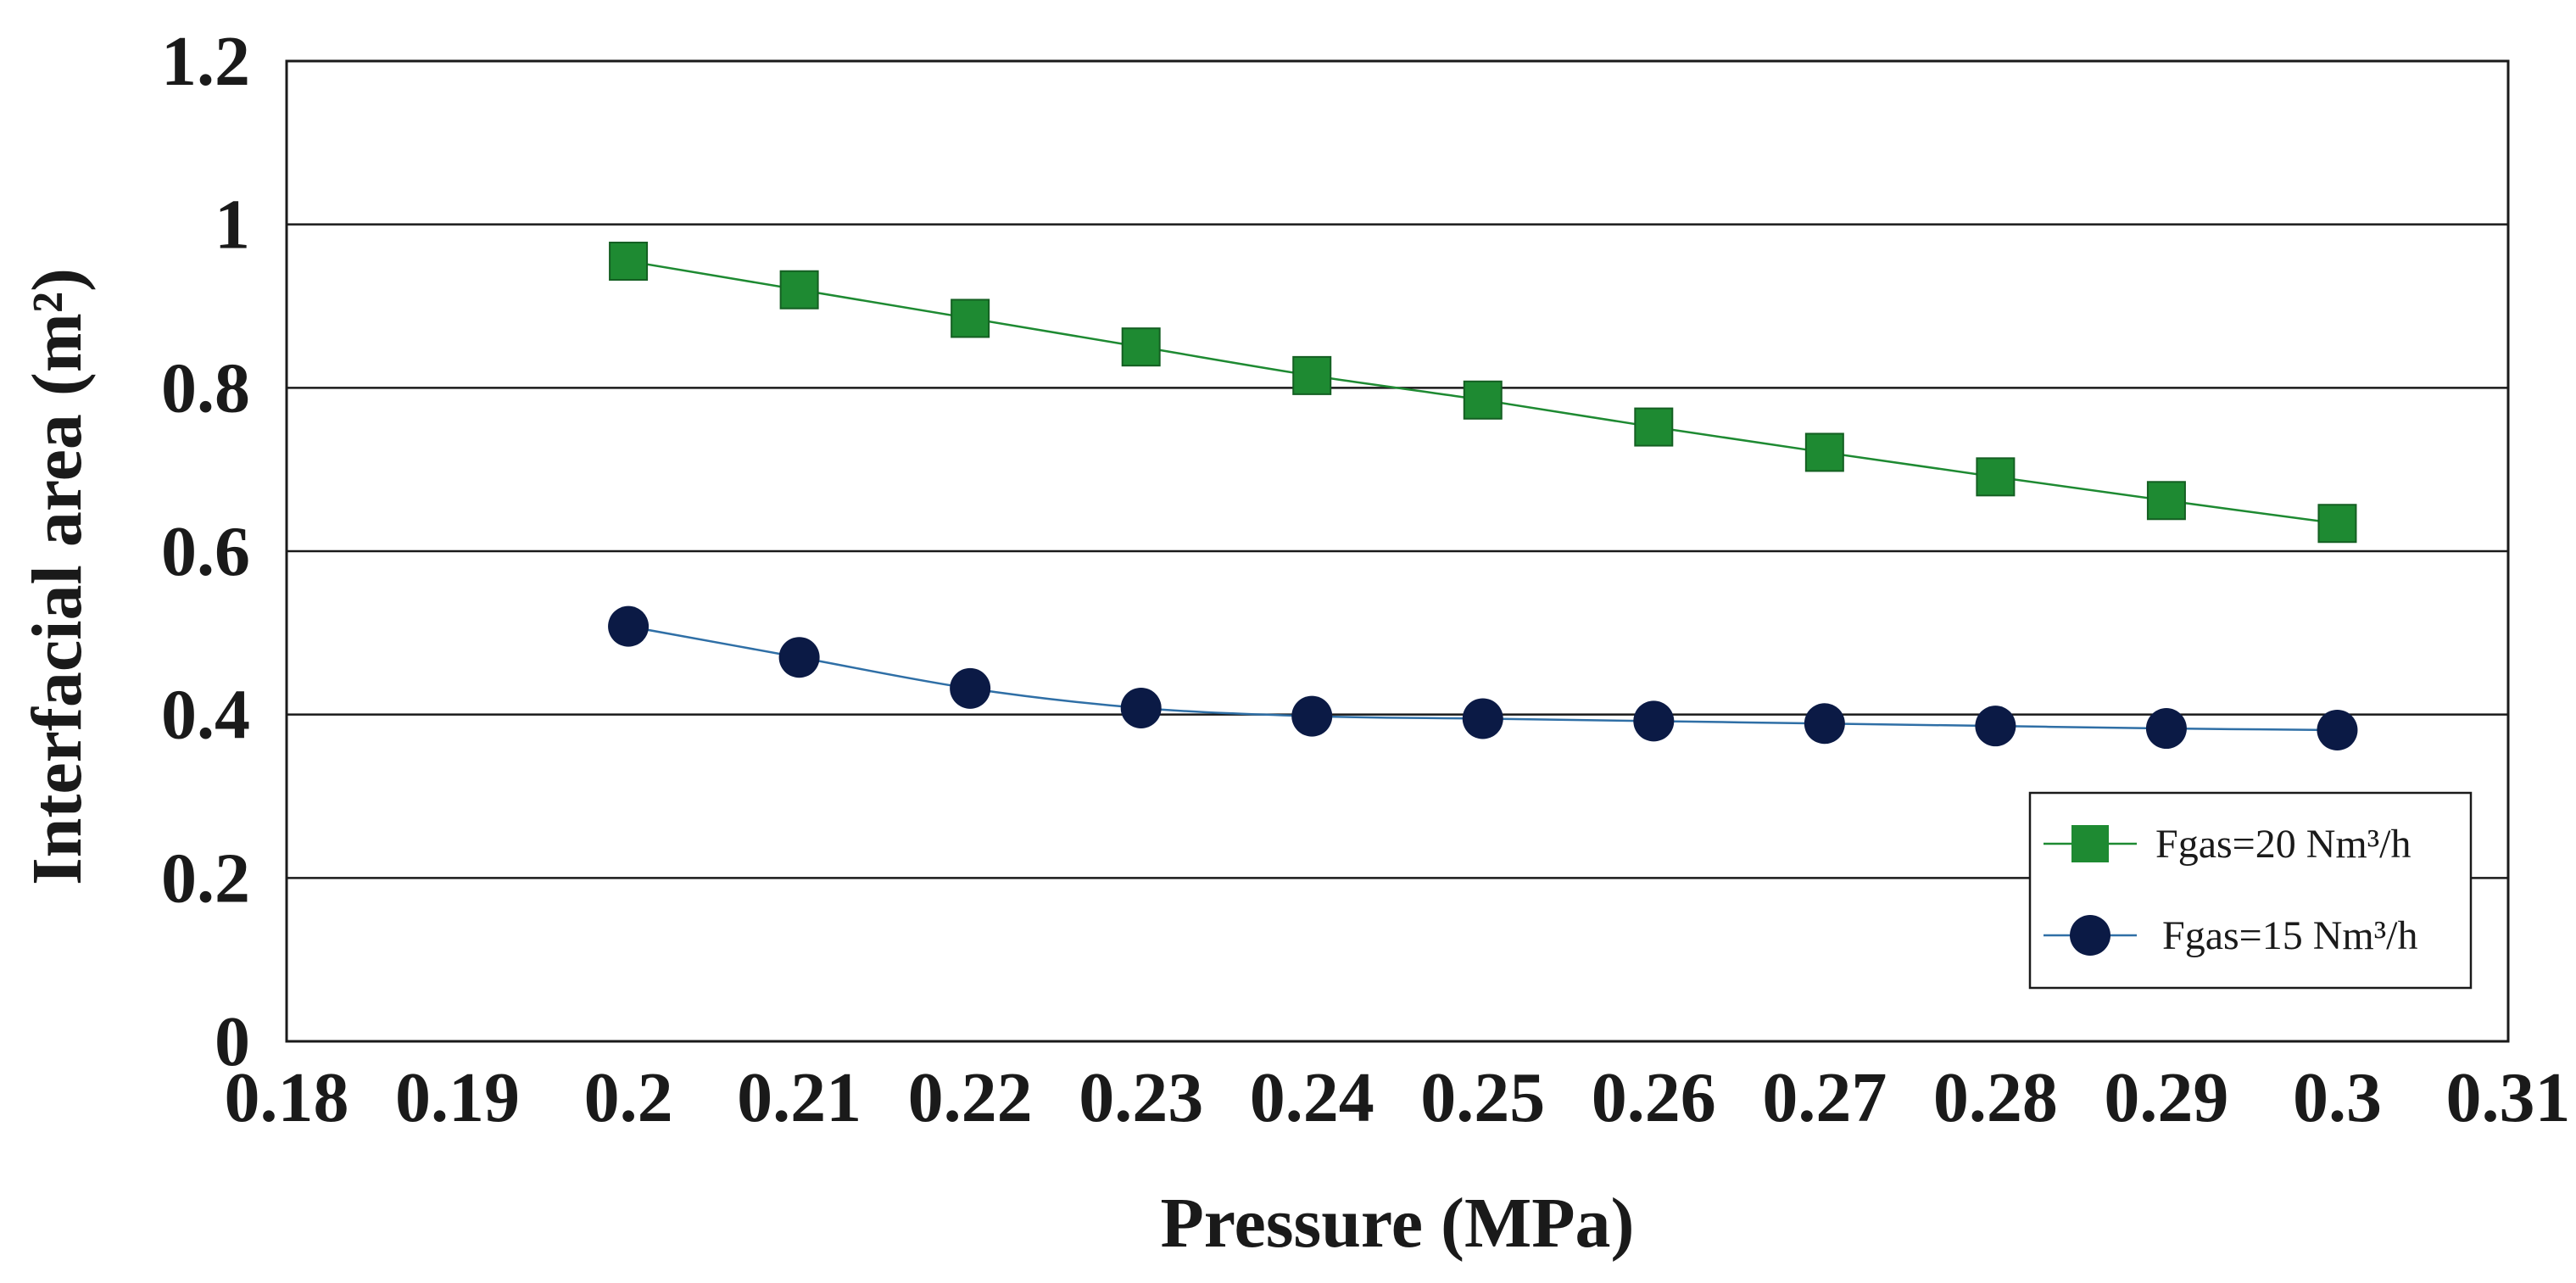 Image resolution: width=2576 pixels, height=1283 pixels. What do you see at coordinates (2090, 935) in the screenshot?
I see `legend-marker-circle` at bounding box center [2090, 935].